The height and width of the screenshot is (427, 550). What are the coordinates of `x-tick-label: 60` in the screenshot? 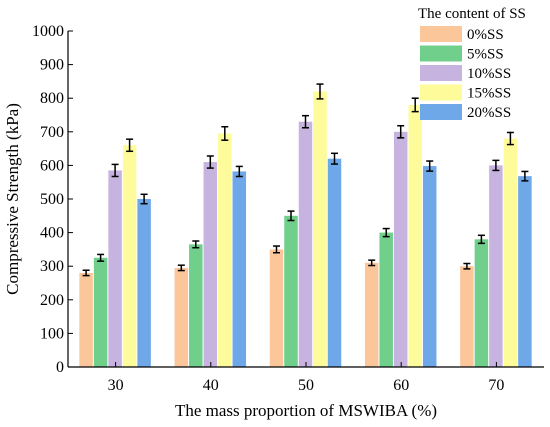 It's located at (401, 385).